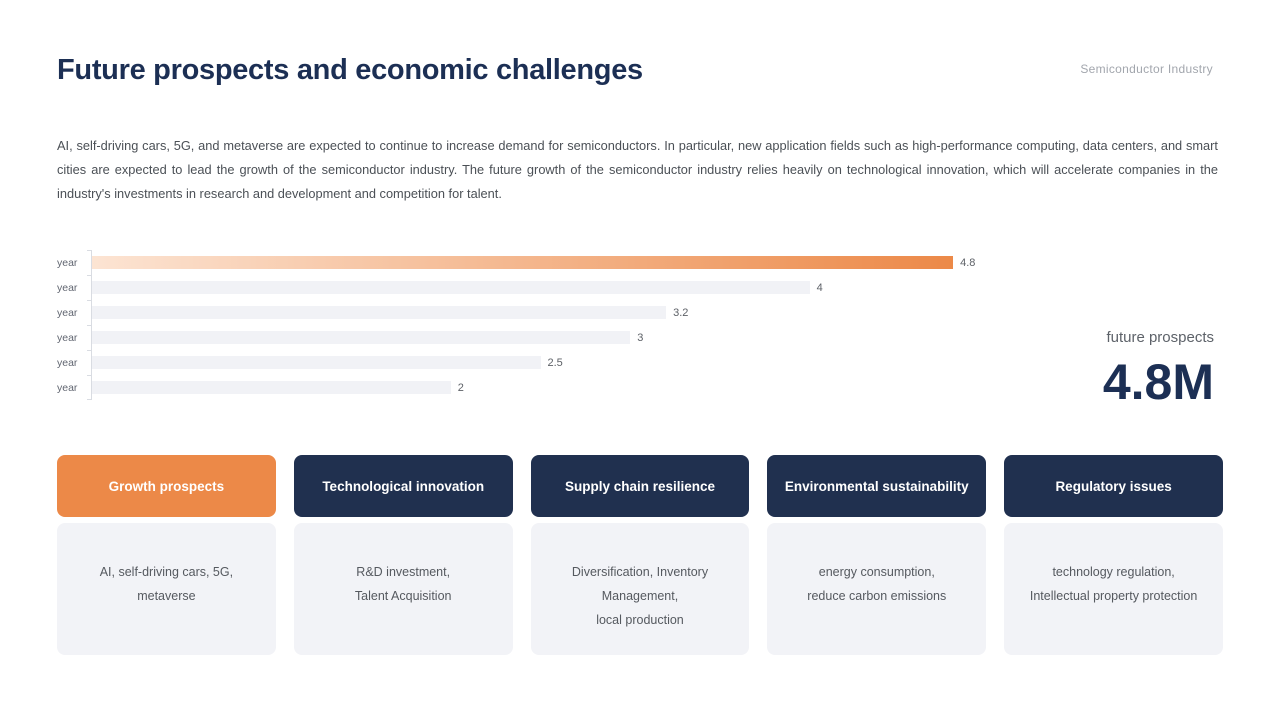  I want to click on card-header: Regulatory issues, so click(1113, 486).